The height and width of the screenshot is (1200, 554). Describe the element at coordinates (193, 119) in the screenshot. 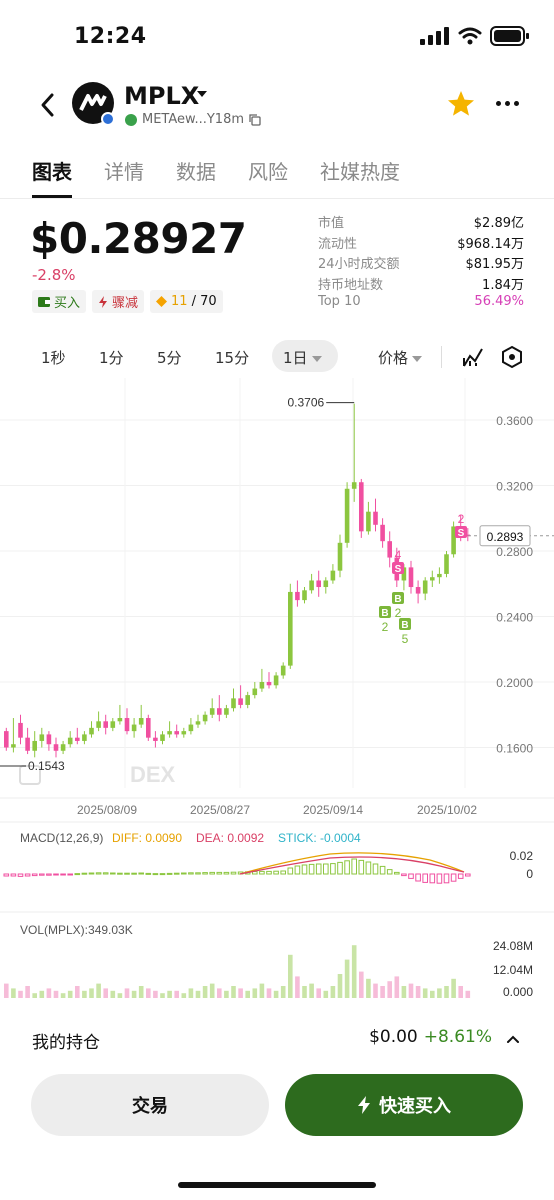

I see `contract-address-row: METAew...Y18m` at that location.